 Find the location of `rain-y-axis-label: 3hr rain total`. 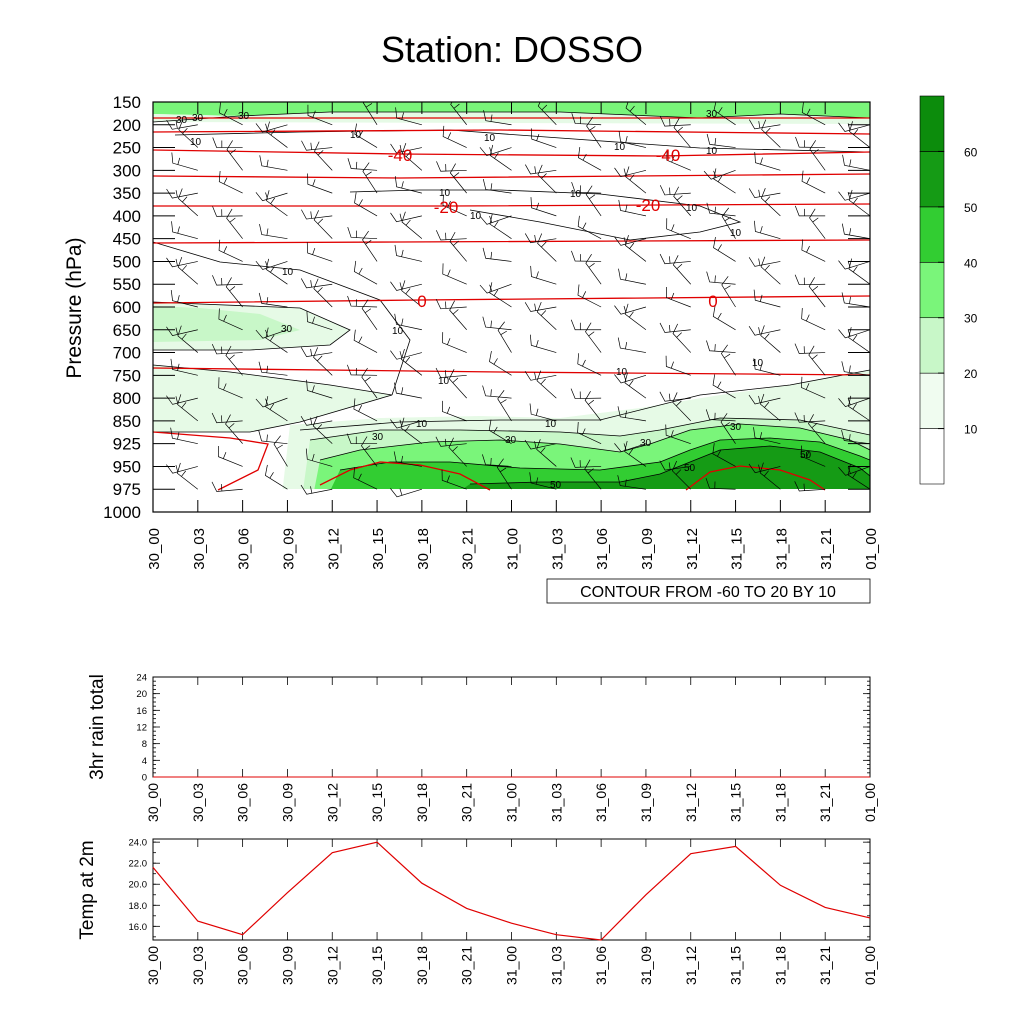

rain-y-axis-label: 3hr rain total is located at coordinates (97, 727).